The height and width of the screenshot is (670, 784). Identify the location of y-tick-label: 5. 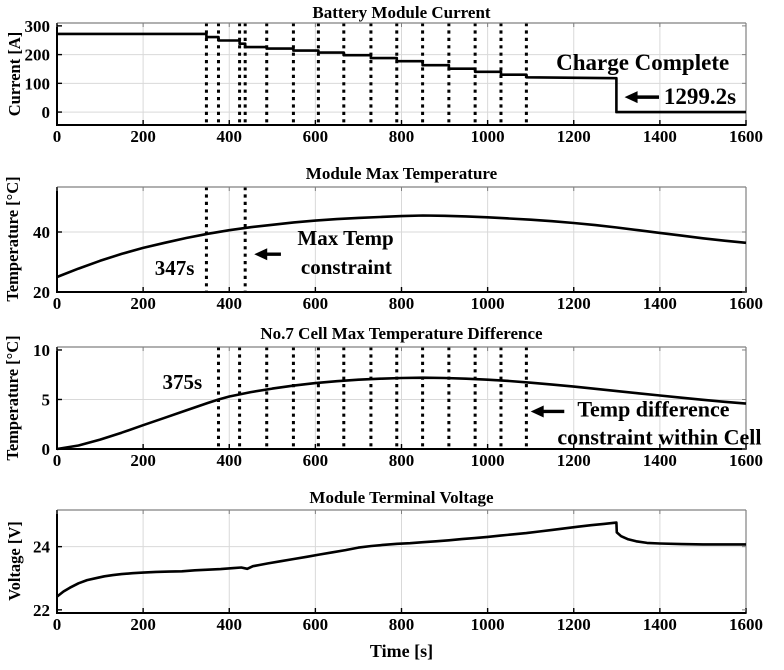
(46, 399).